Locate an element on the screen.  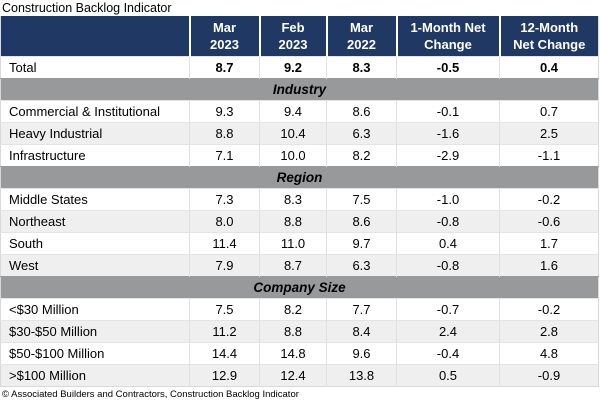
cell-value: 11.0 is located at coordinates (293, 243).